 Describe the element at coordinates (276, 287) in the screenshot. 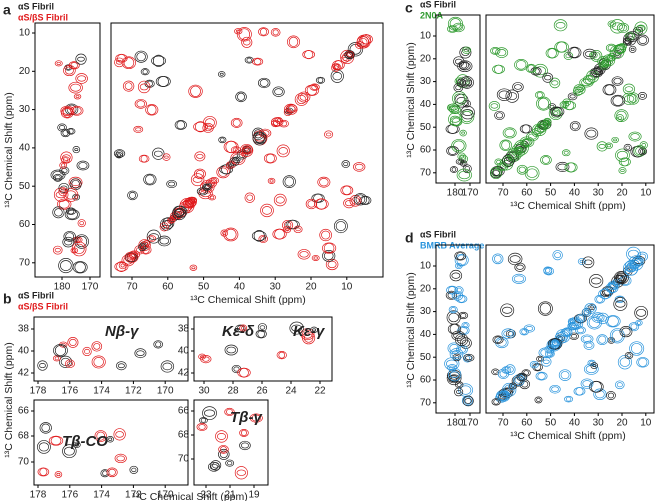

I see `x-tick-label: 30` at that location.